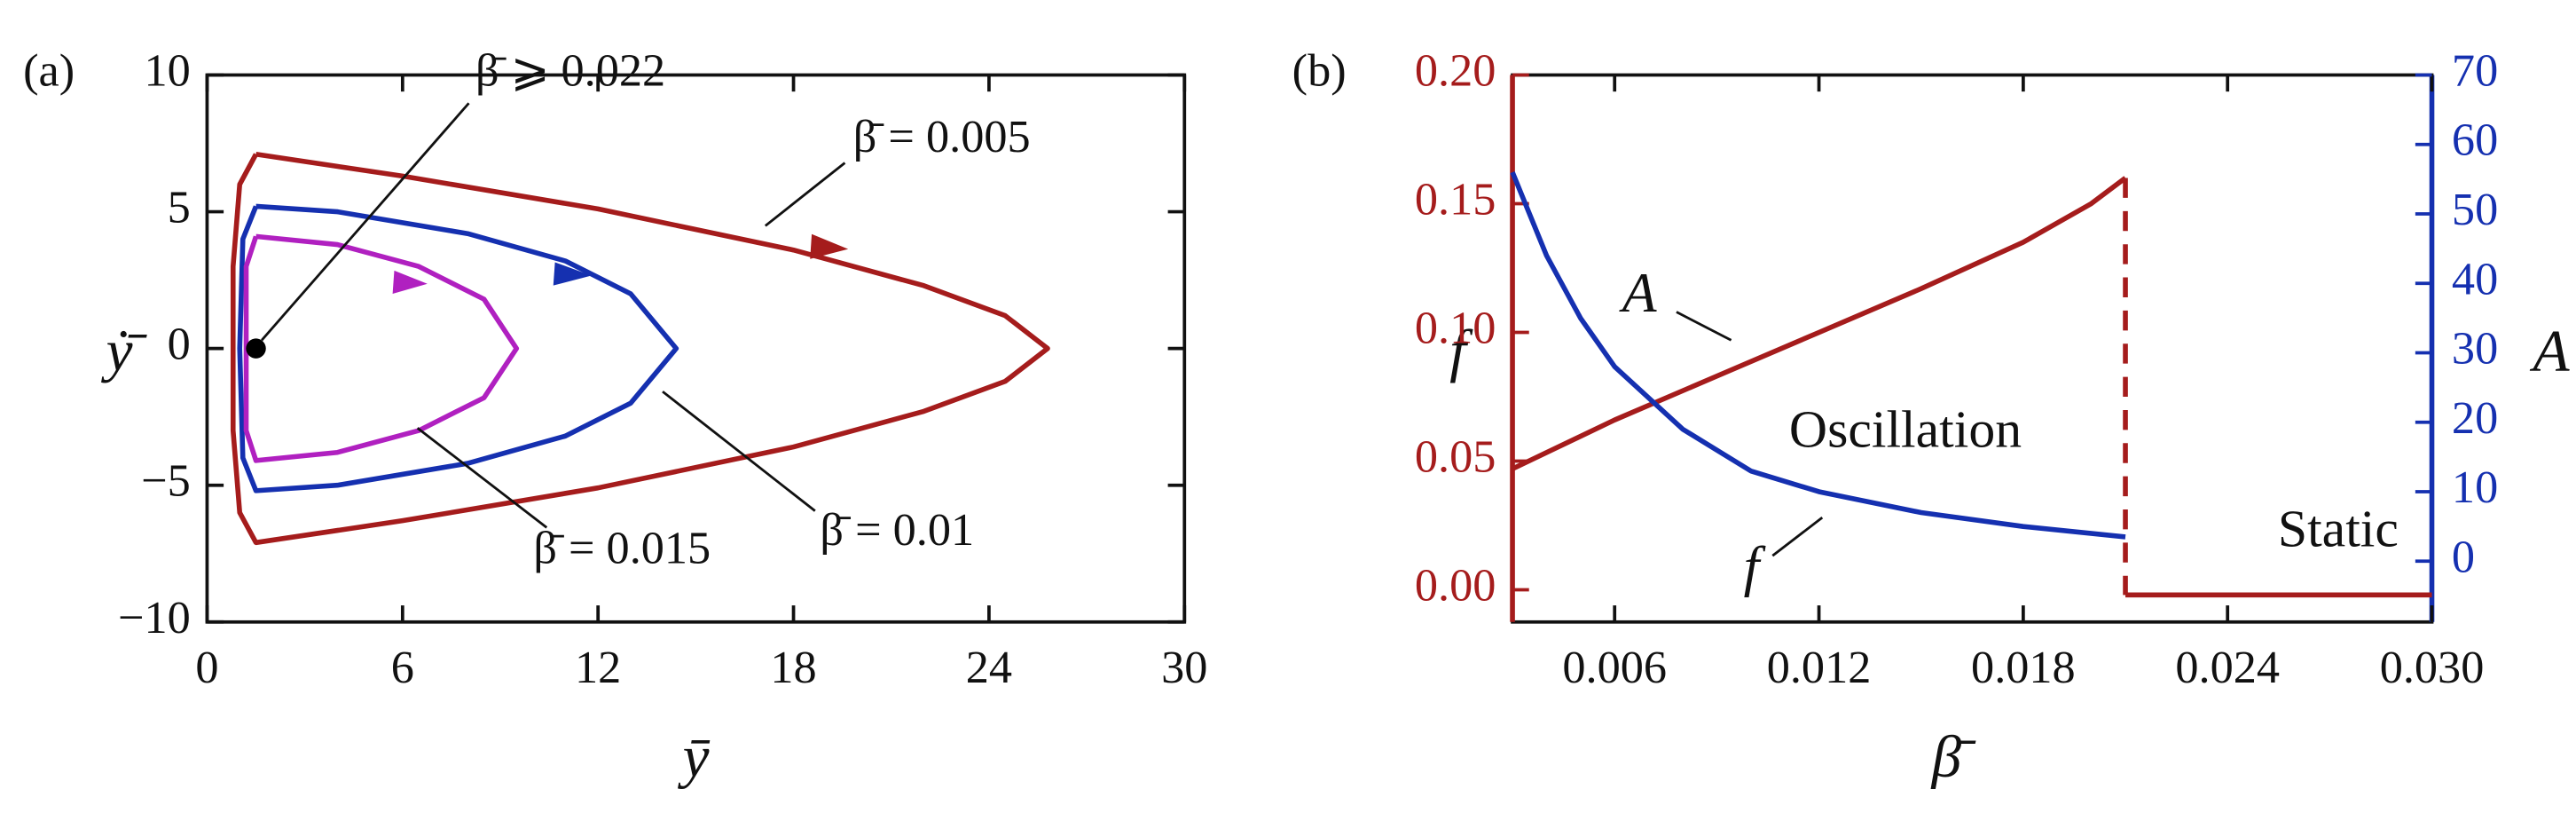  What do you see at coordinates (989, 668) in the screenshot?
I see `x-tick-label: 24` at bounding box center [989, 668].